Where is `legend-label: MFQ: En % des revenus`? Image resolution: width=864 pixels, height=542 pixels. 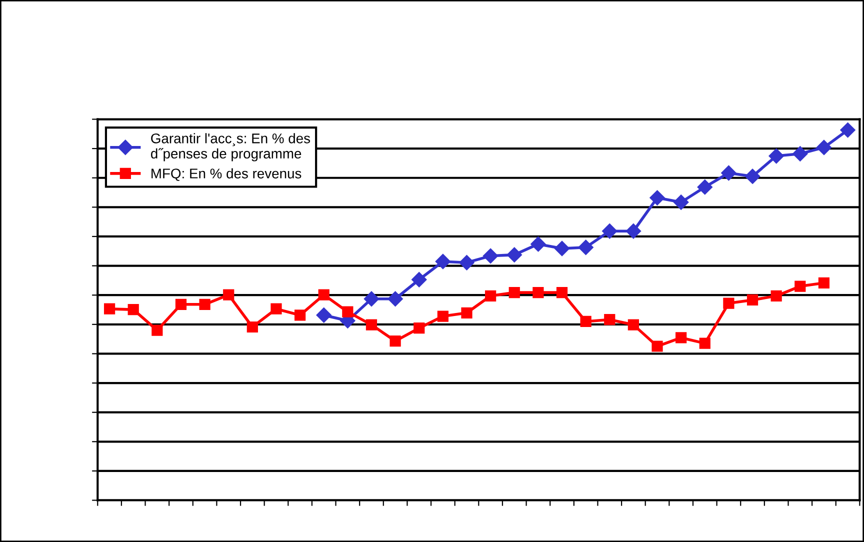
legend-label: MFQ: En % des revenus is located at coordinates (227, 174).